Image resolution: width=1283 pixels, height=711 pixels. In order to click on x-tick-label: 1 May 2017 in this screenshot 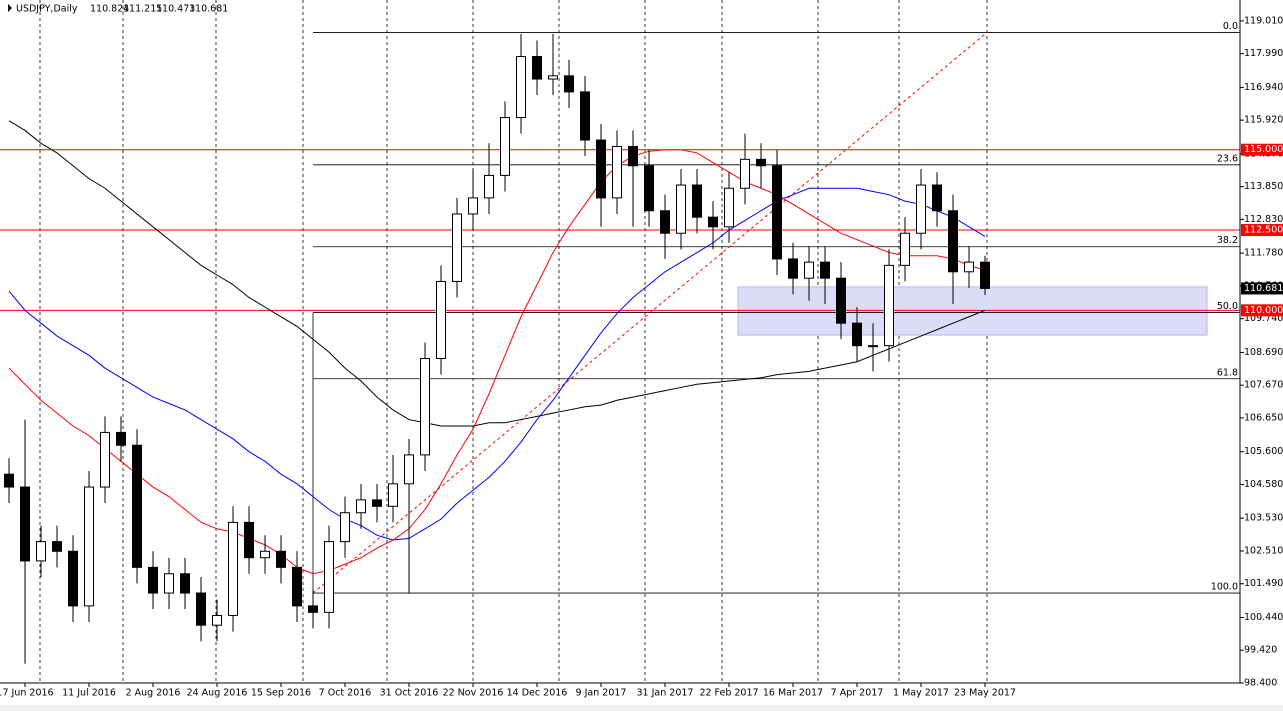, I will do `click(921, 693)`.